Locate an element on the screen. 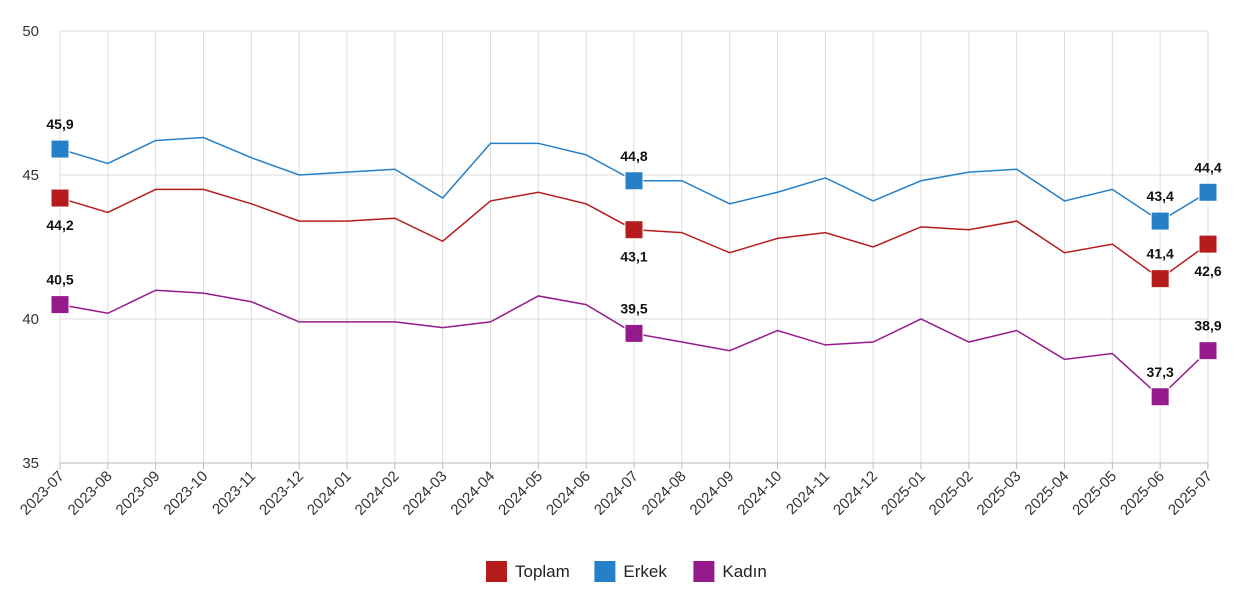 Image resolution: width=1247 pixels, height=606 pixels. x-tick-label: 2024-04 is located at coordinates (472, 493).